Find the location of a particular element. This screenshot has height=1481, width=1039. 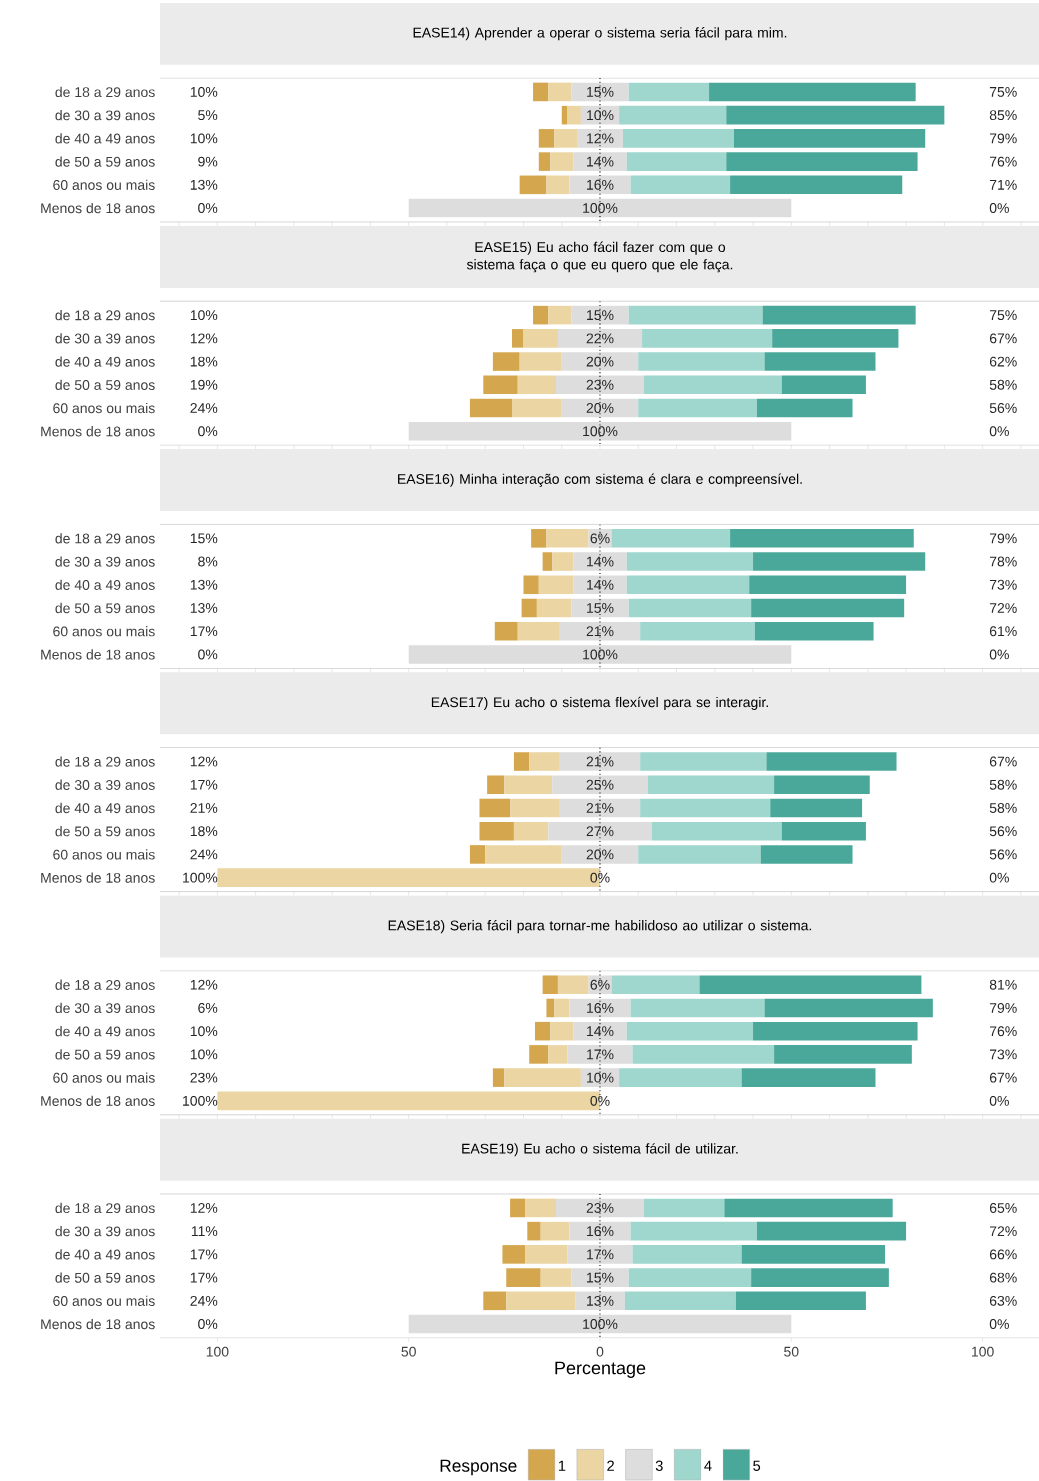

annotation: 21% is located at coordinates (600, 631).